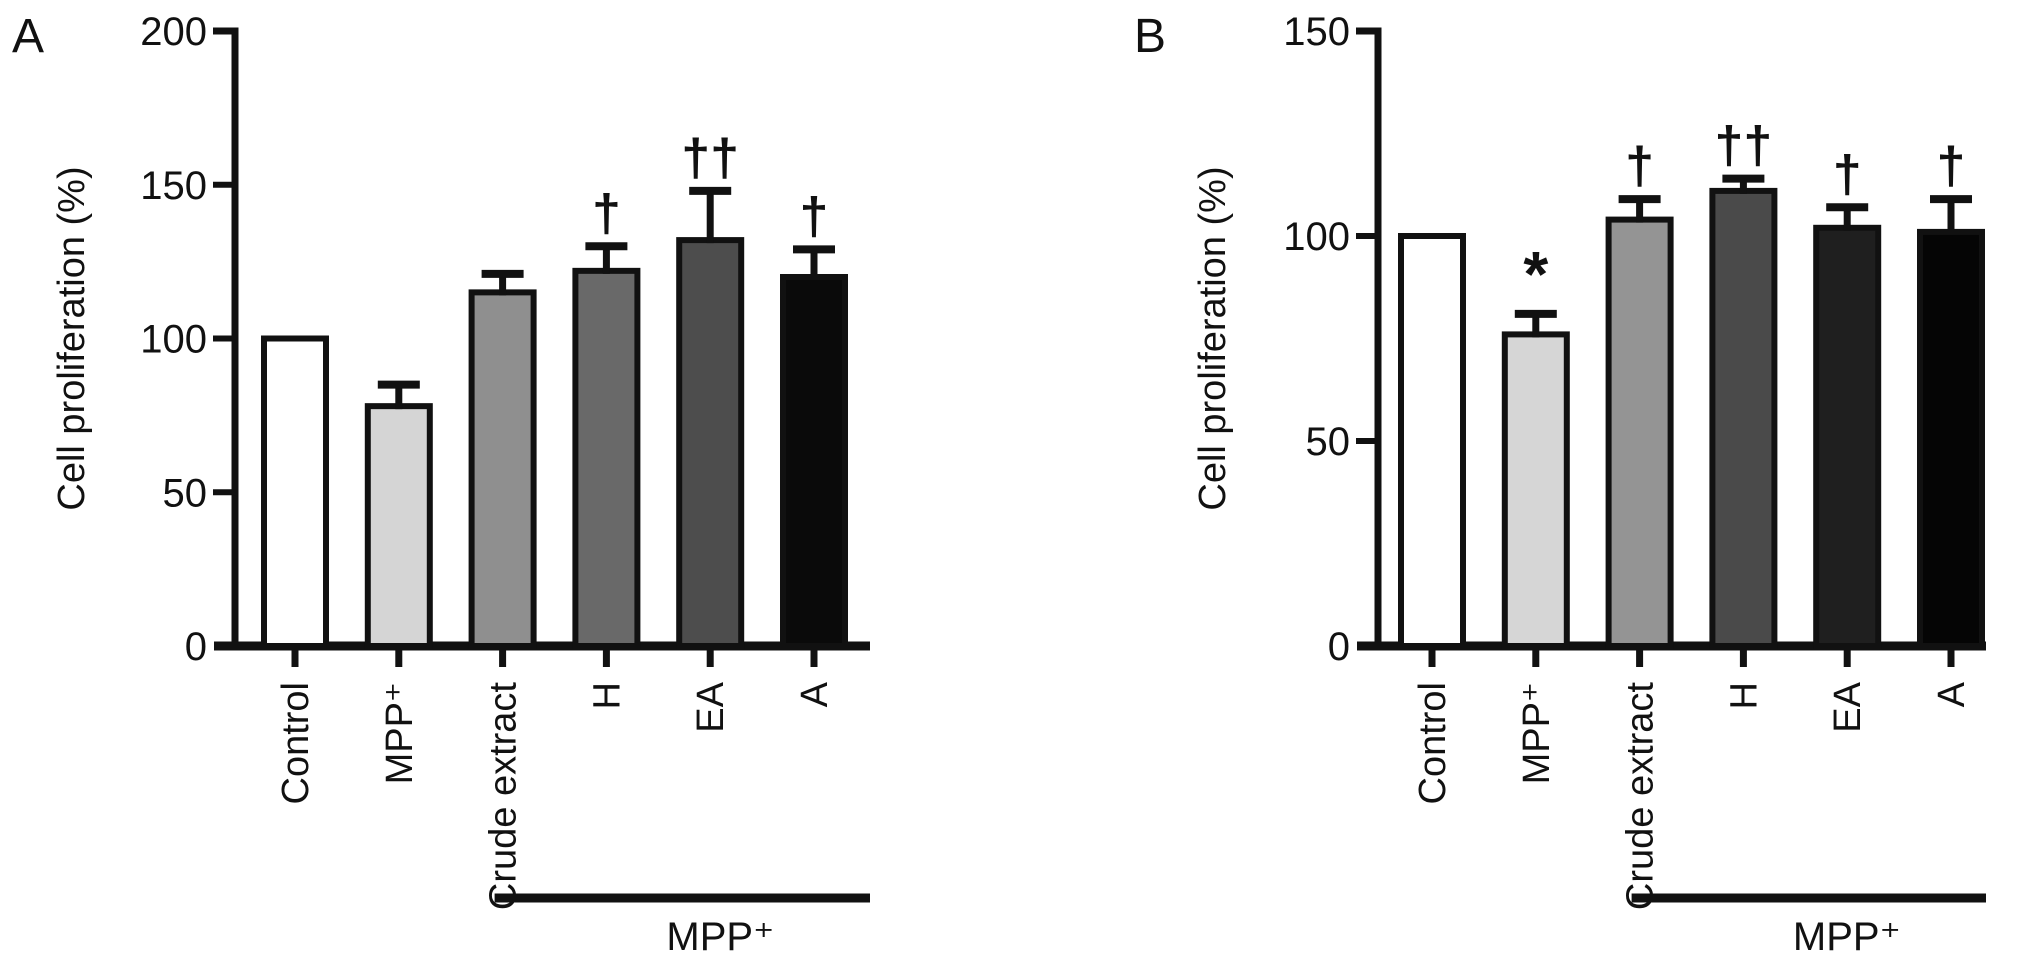  I want to click on panel-letter: A, so click(28, 36).